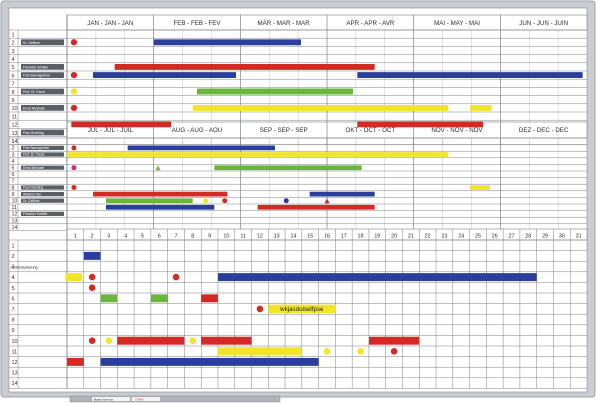 The width and height of the screenshot is (596, 403). I want to click on daily-row-number: 14, so click(15, 384).